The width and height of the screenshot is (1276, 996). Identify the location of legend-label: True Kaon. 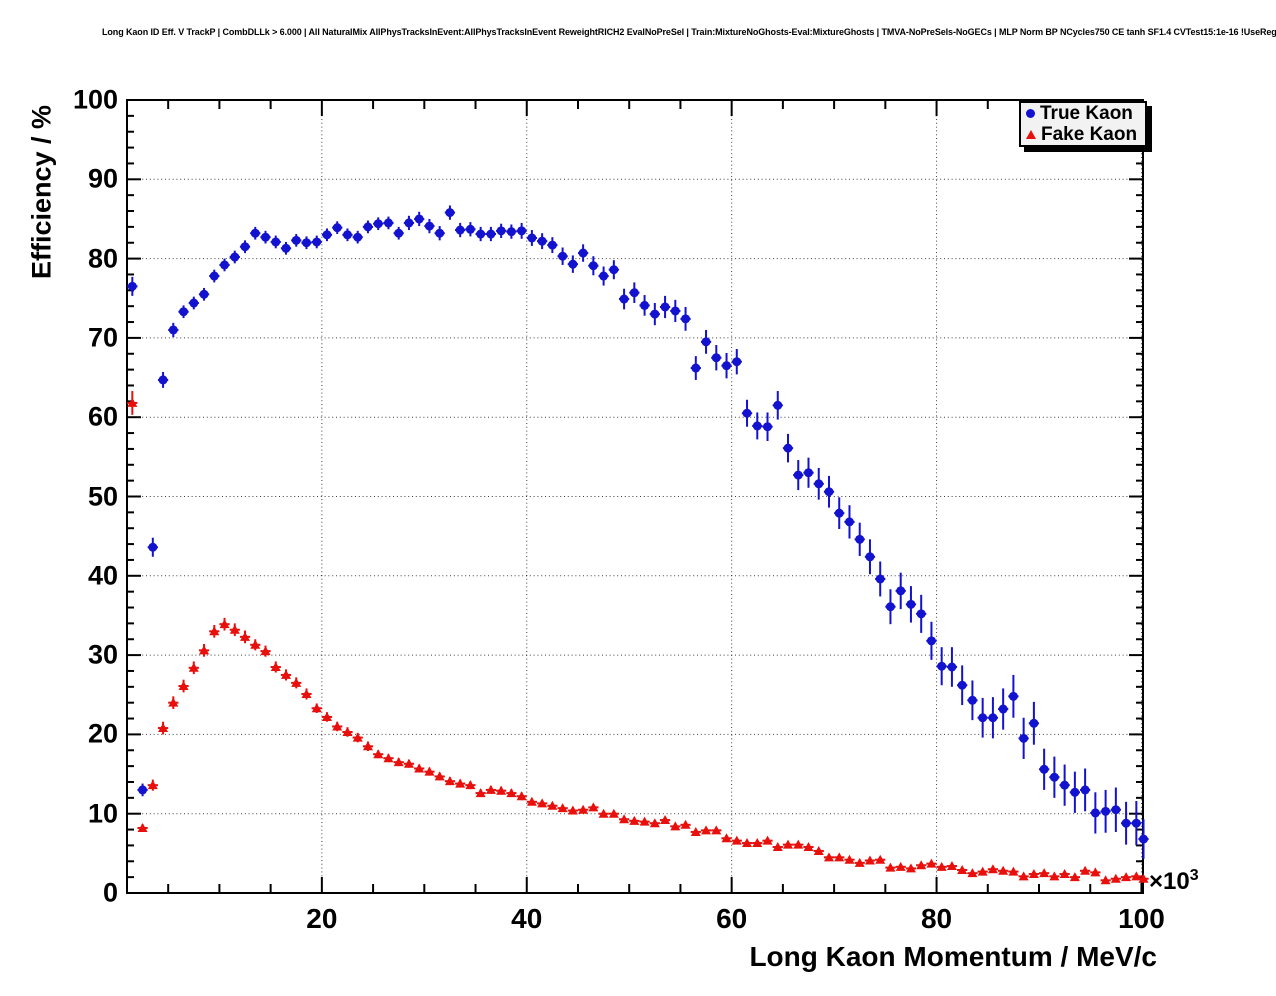
(1086, 113).